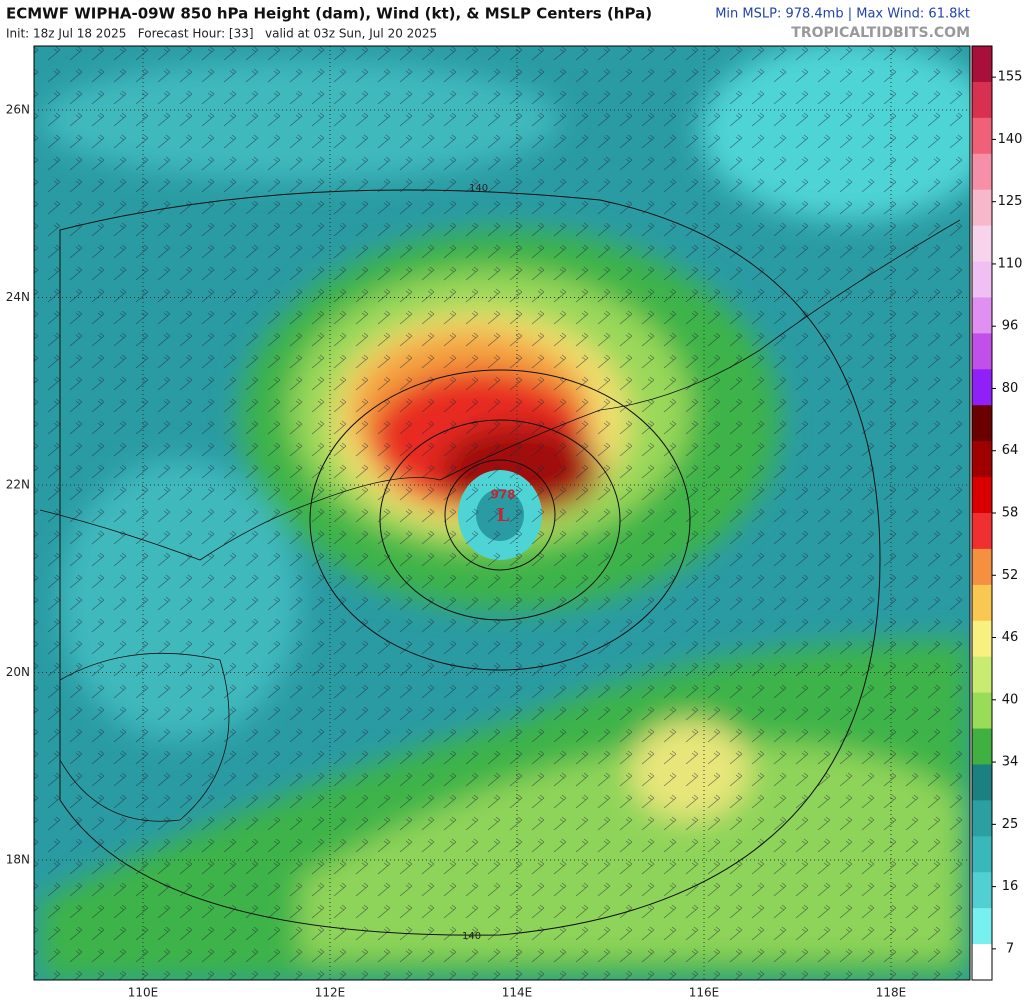 This screenshot has height=1005, width=1024. What do you see at coordinates (330, 993) in the screenshot?
I see `lon-label: 112E` at bounding box center [330, 993].